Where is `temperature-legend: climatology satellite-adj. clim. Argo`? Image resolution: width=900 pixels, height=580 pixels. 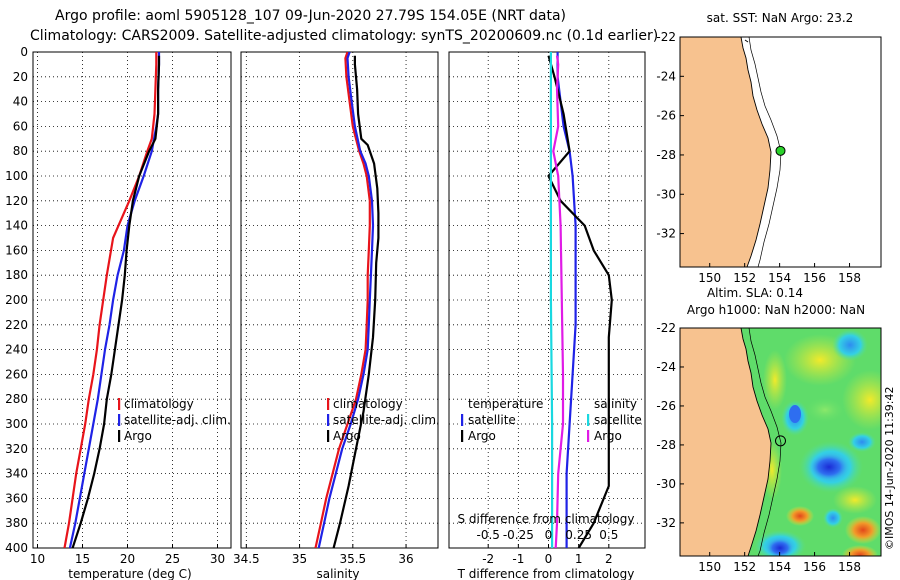
temperature-legend: climatology satellite-adj. clim. Argo is located at coordinates (174, 420).